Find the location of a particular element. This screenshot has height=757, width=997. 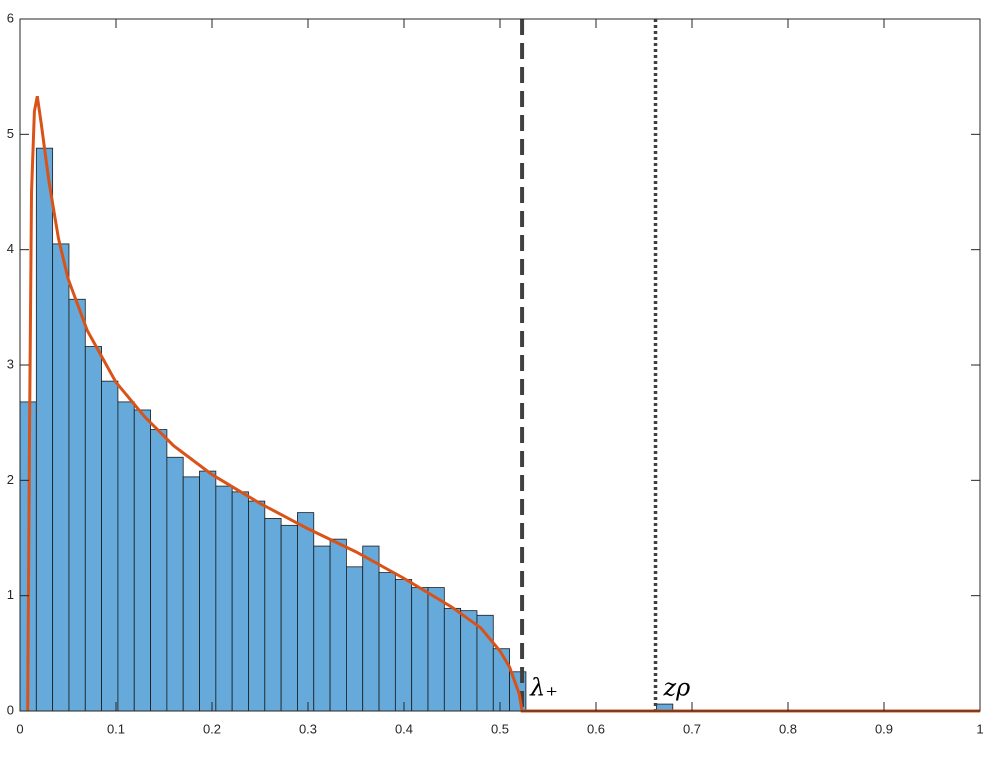

x-tick-label: 0.8 is located at coordinates (788, 728).